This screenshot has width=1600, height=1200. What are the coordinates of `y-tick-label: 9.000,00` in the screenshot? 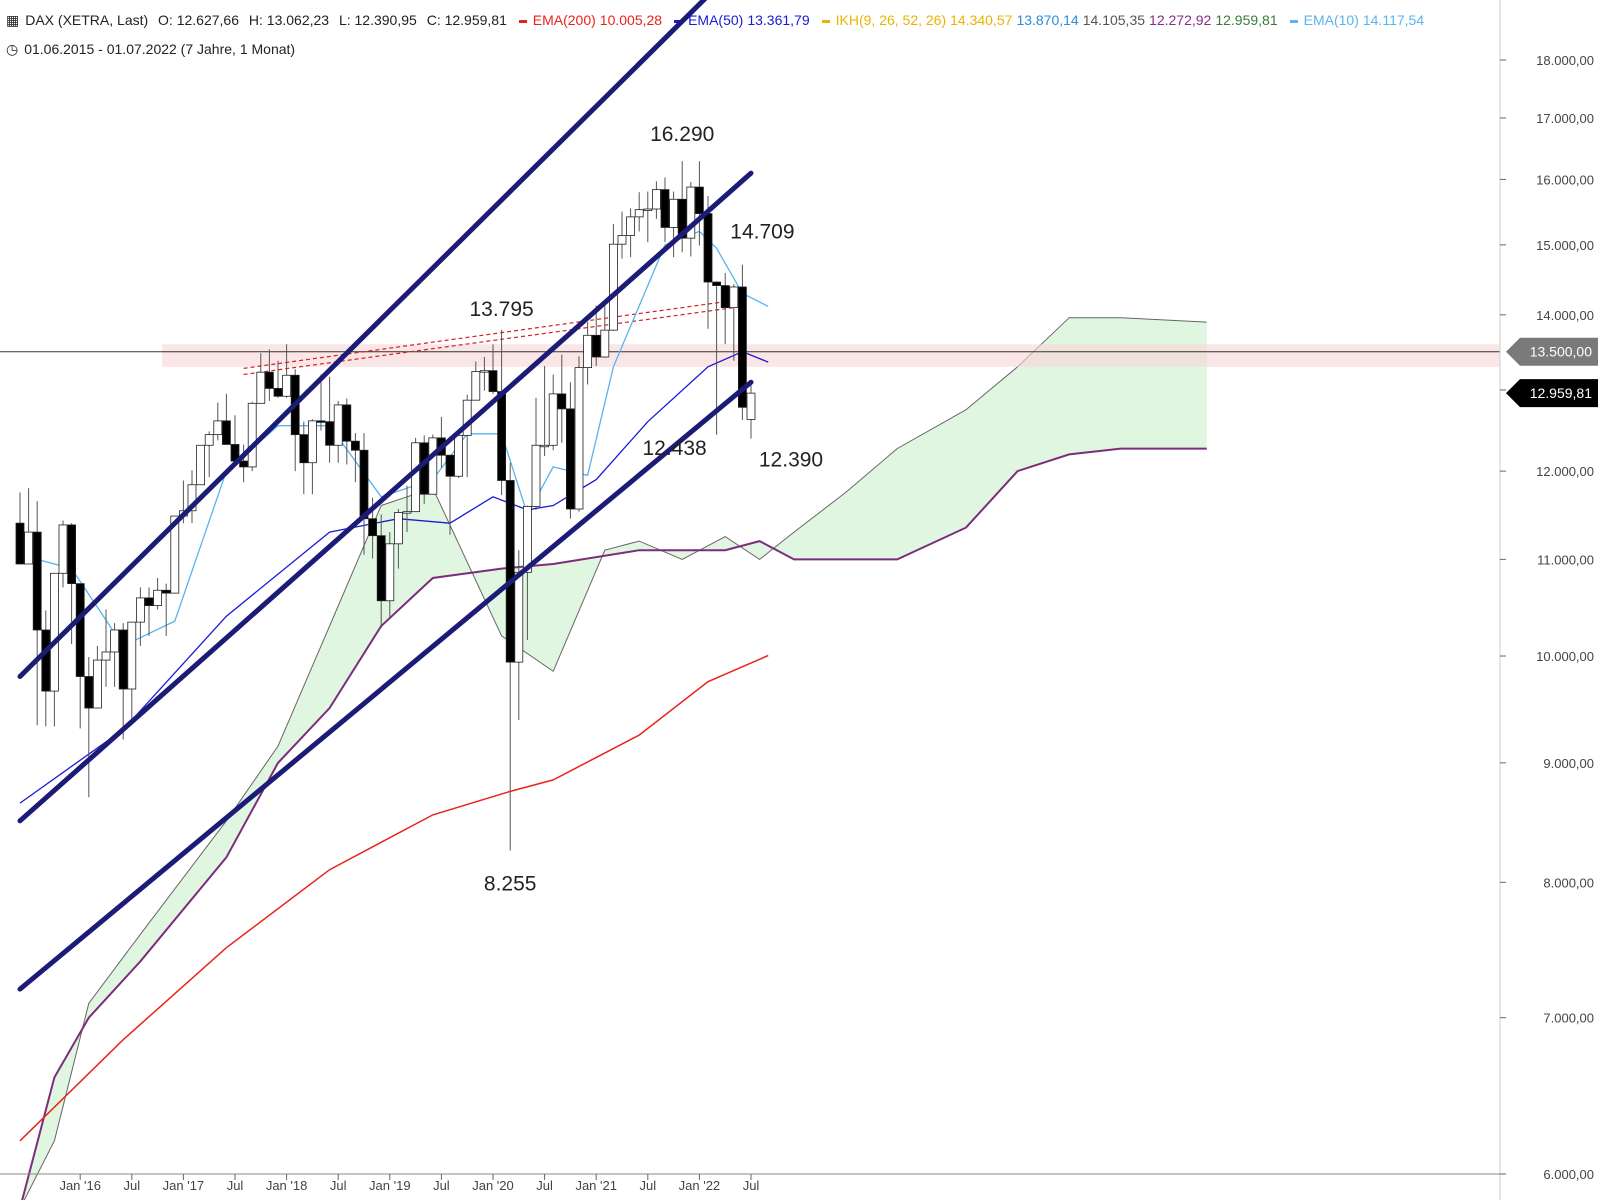 It's located at (1568, 763).